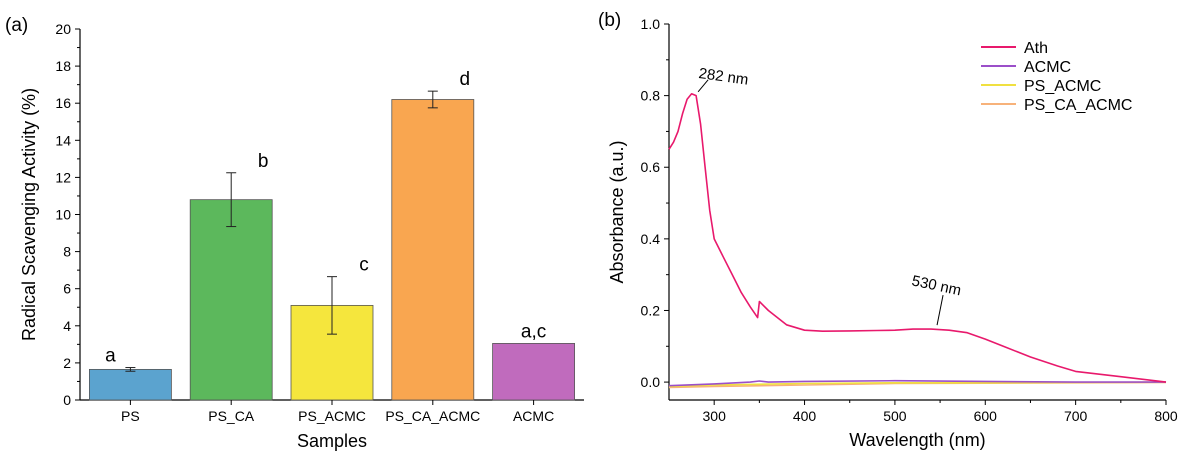 The width and height of the screenshot is (1182, 452). What do you see at coordinates (1047, 67) in the screenshot?
I see `legend-label: ACMC` at bounding box center [1047, 67].